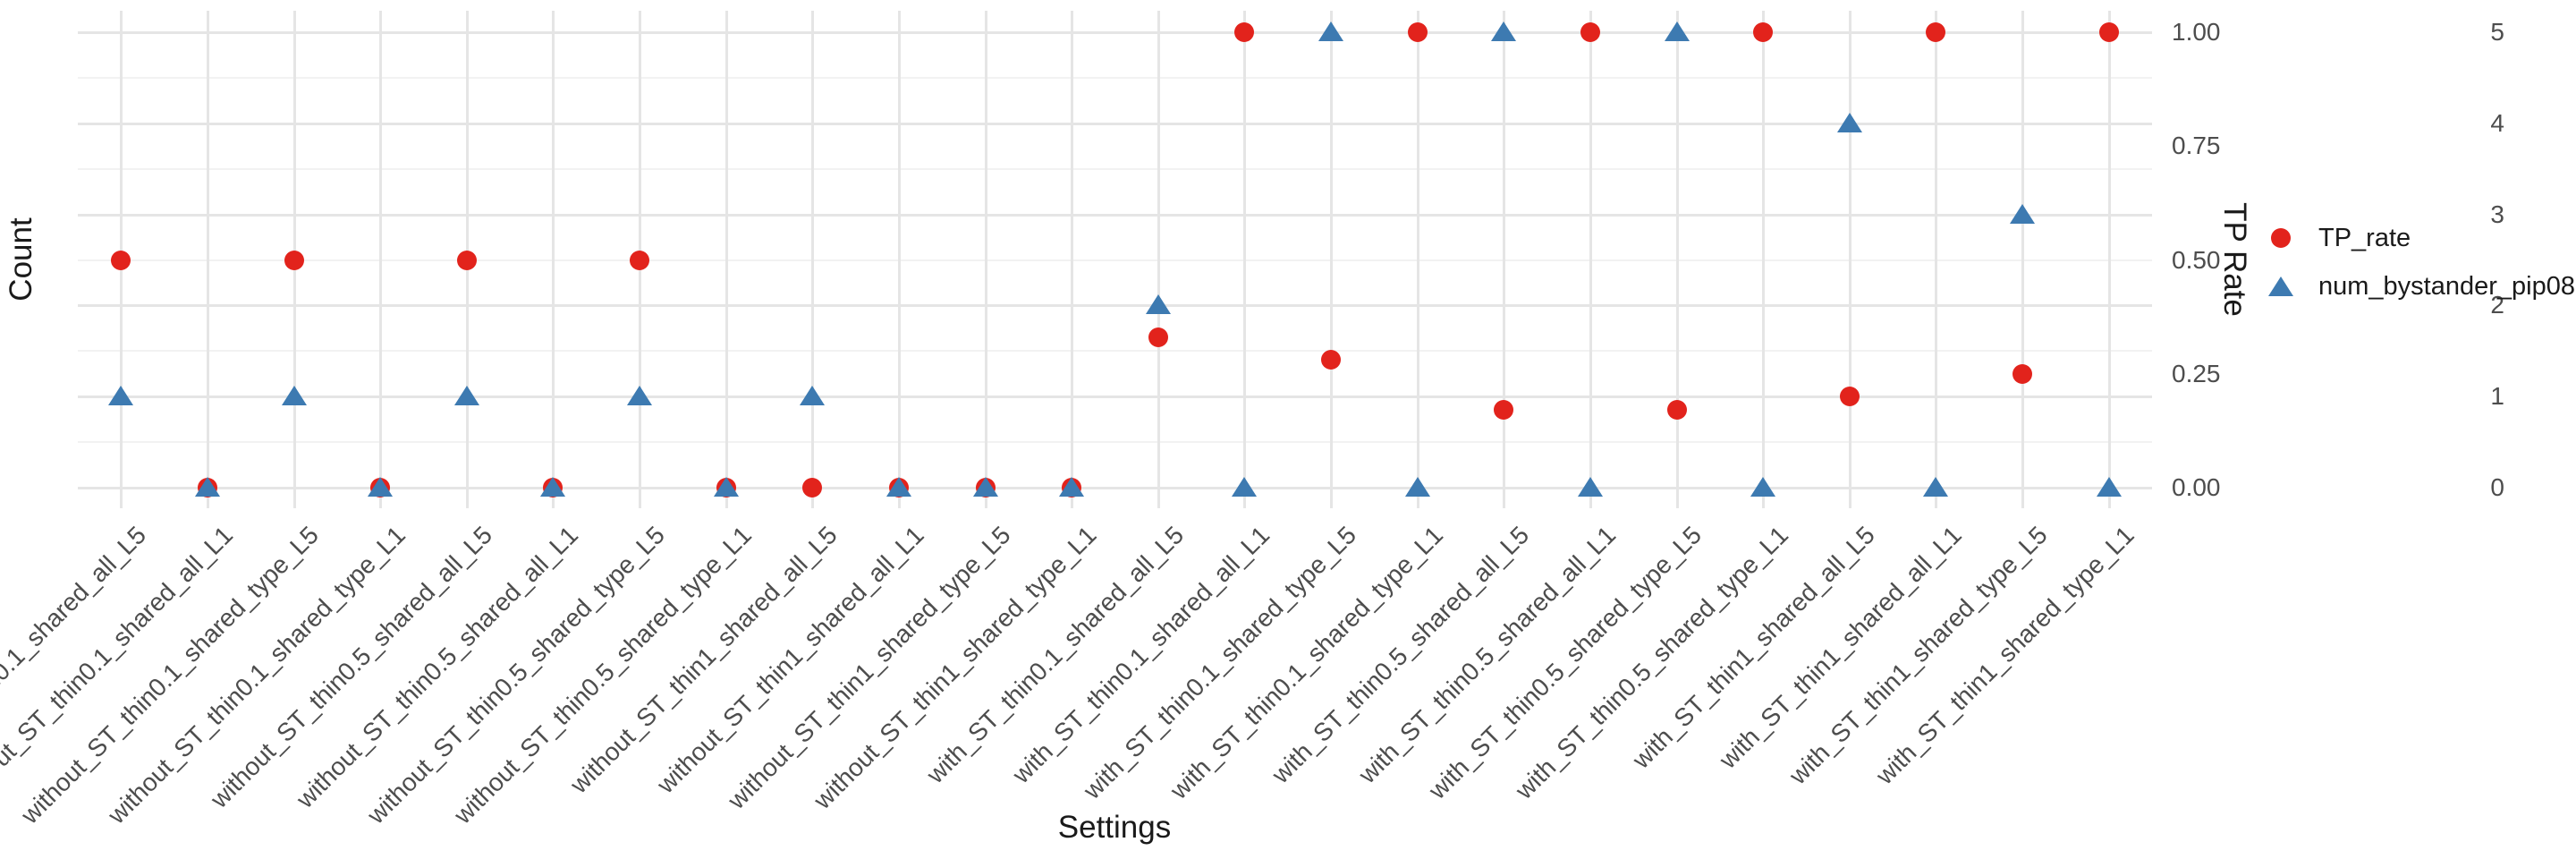 This screenshot has width=2576, height=859. I want to click on legend: TP_rate num_bystander_pip08, so click(2420, 262).